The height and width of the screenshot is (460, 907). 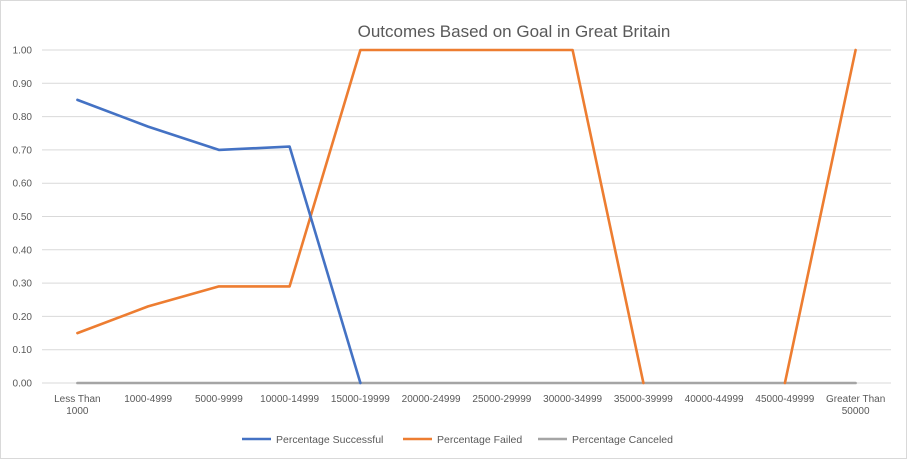 I want to click on x-tick-label: 25000-29999, so click(x=501, y=399).